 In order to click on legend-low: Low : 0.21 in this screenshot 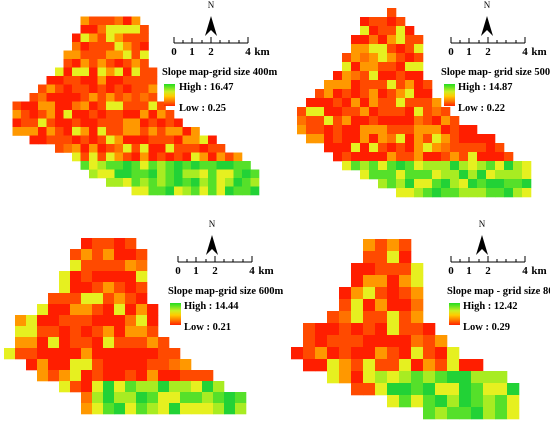, I will do `click(207, 327)`.